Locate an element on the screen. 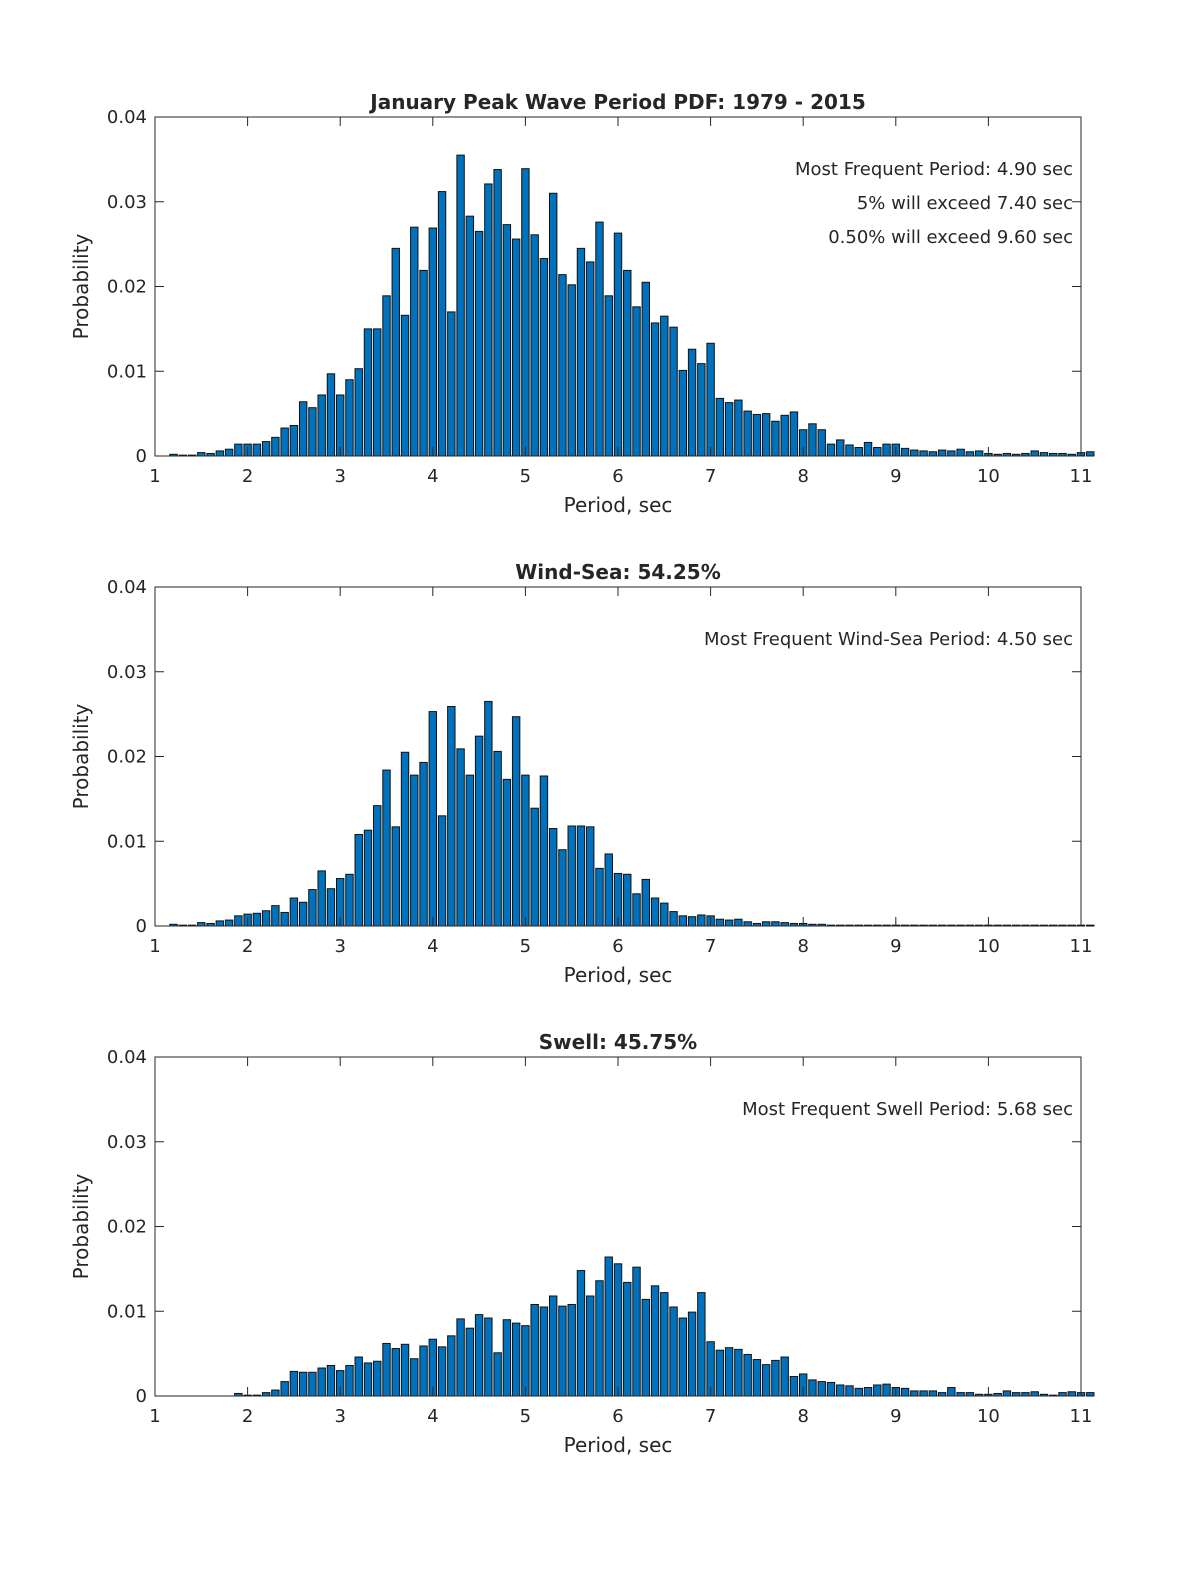  x-tick-label: 6 is located at coordinates (617, 476).